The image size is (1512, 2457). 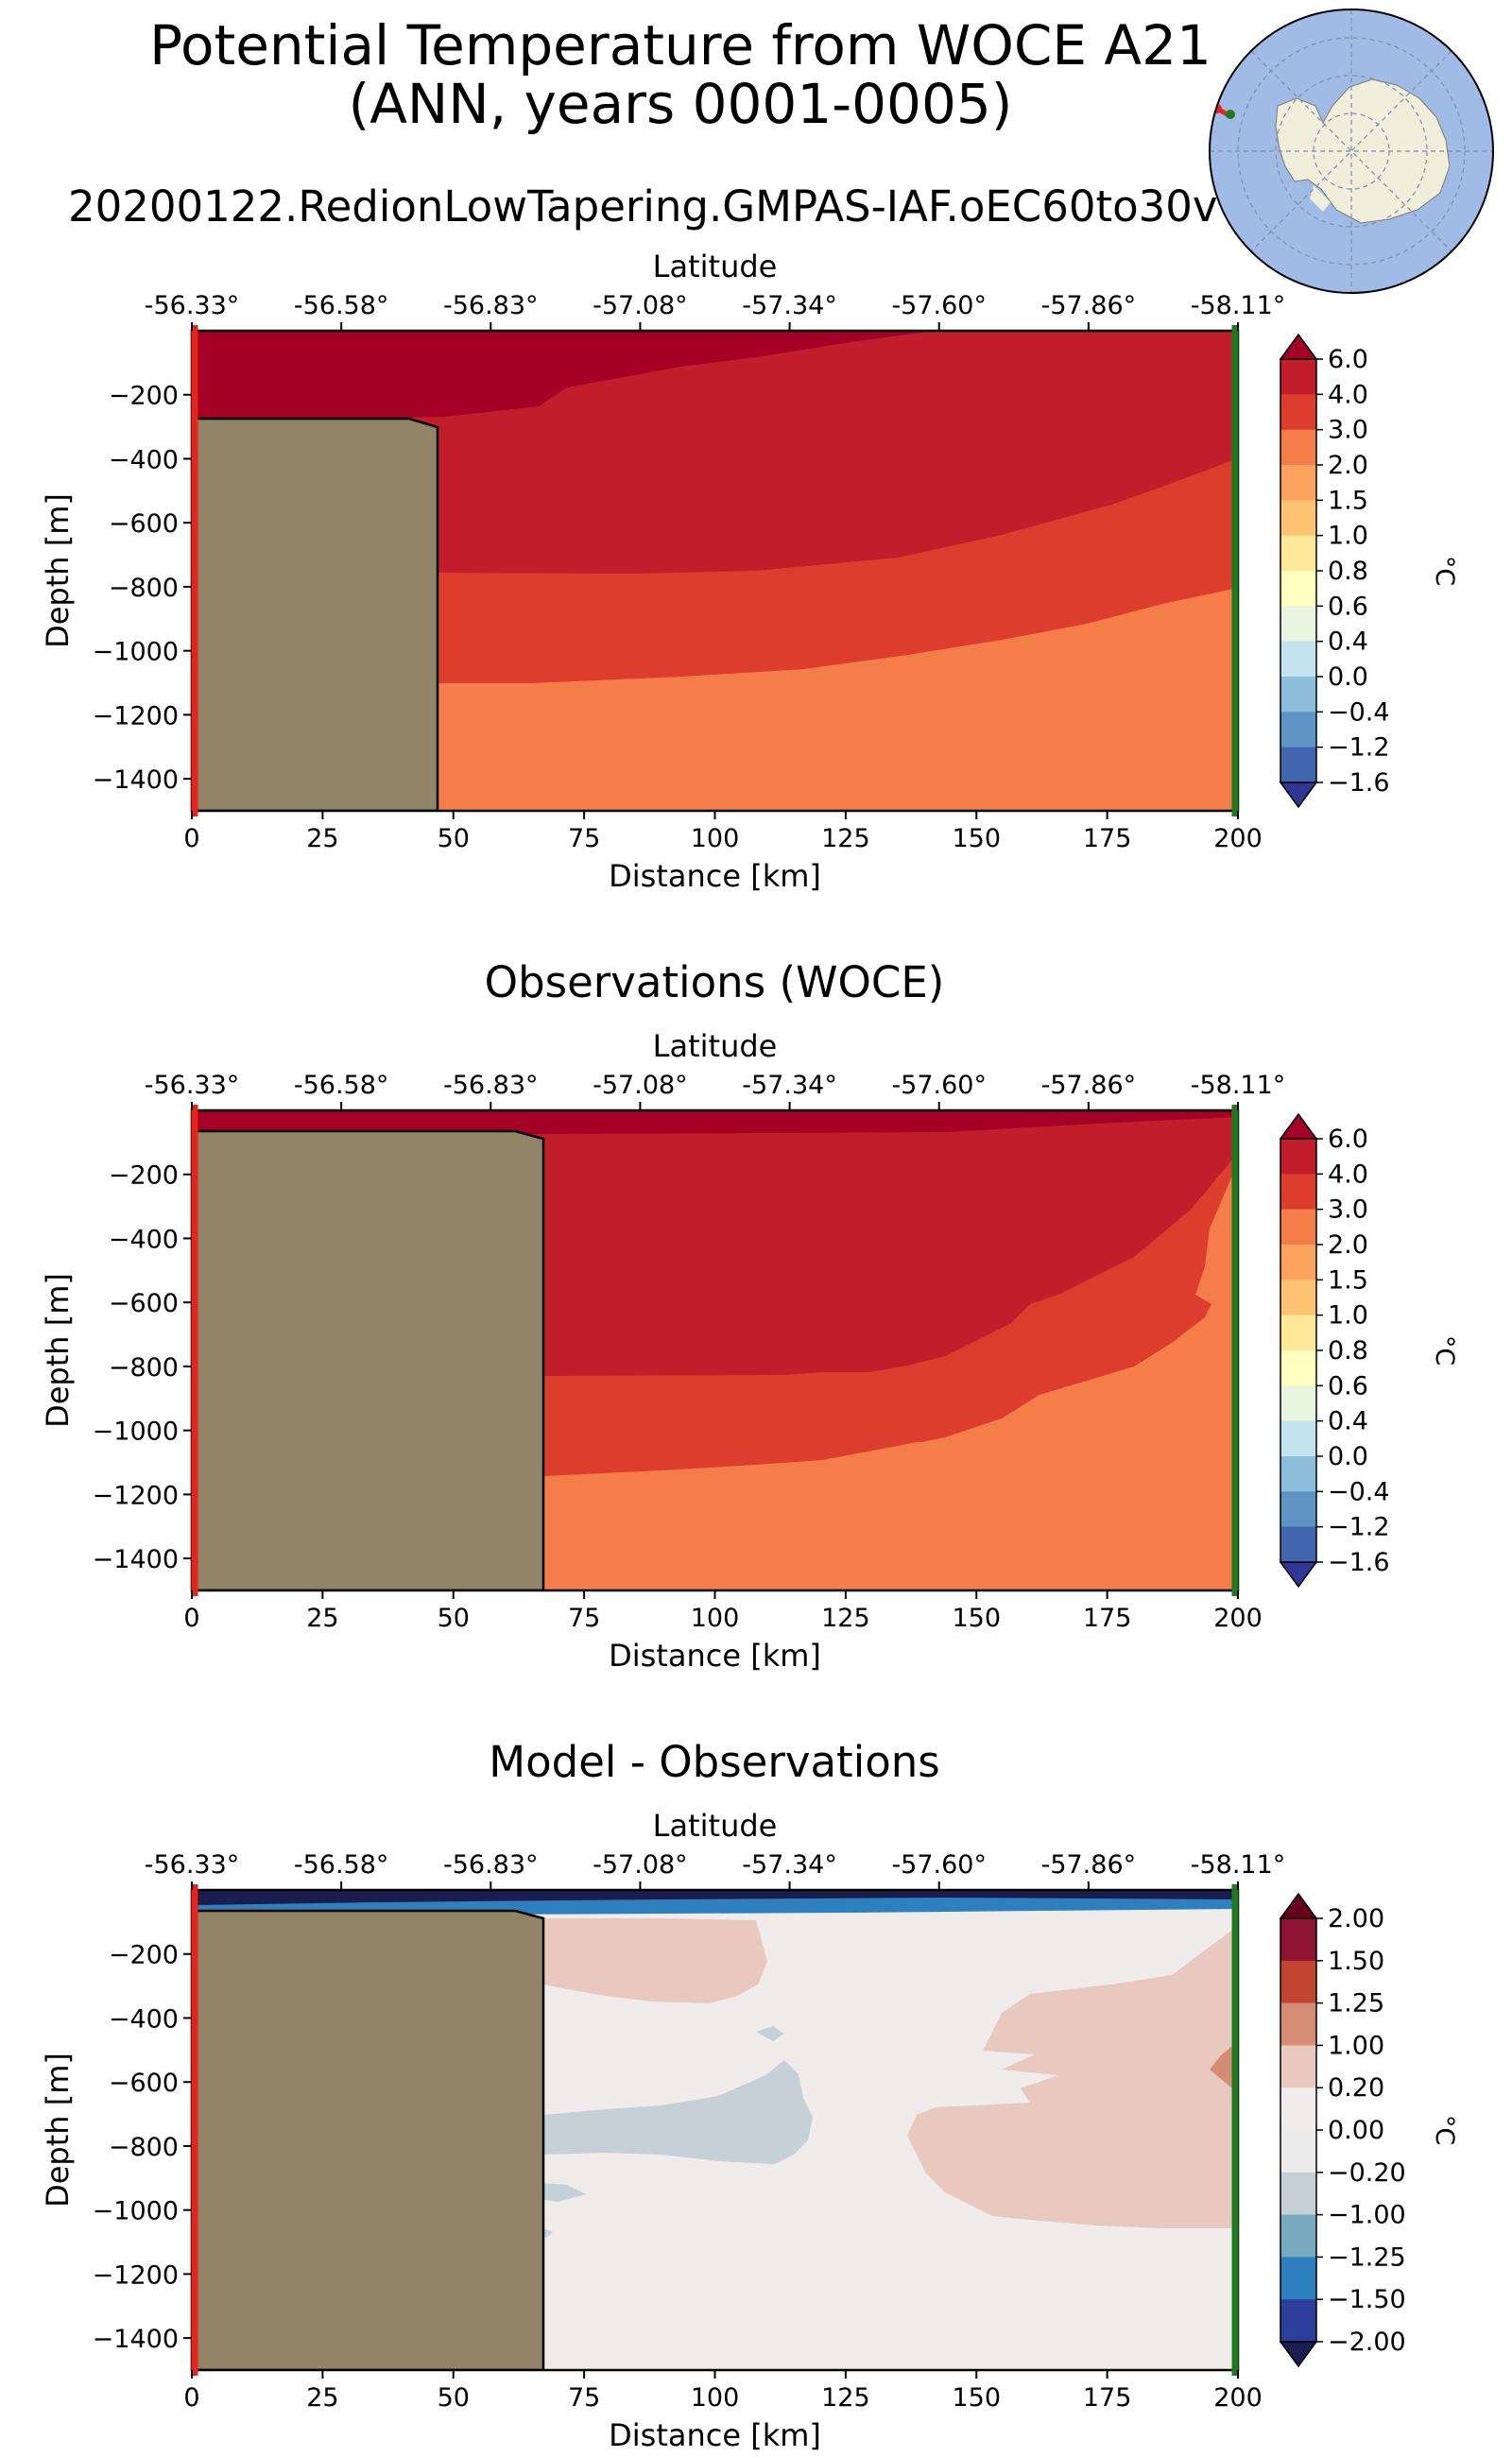 What do you see at coordinates (58, 1350) in the screenshot?
I see `y-axis-label: Depth [m]` at bounding box center [58, 1350].